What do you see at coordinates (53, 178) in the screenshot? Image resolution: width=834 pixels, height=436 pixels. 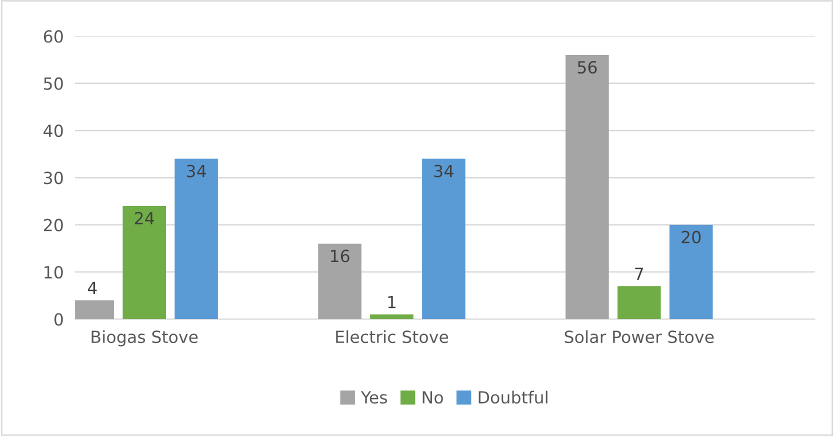 I see `y-tick-label: 30` at bounding box center [53, 178].